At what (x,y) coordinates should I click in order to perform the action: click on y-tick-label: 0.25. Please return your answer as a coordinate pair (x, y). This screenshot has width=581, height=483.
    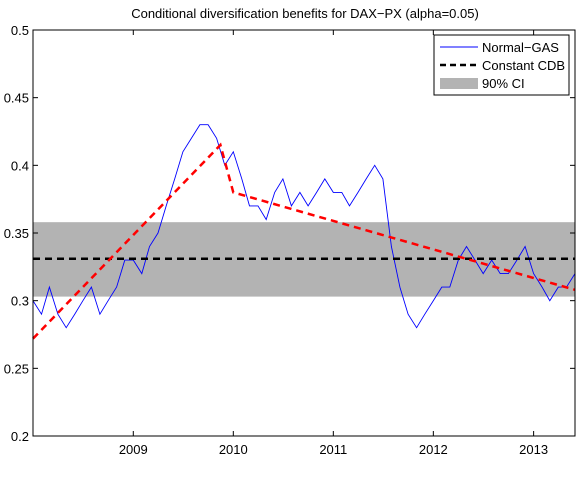
    Looking at the image, I should click on (16, 368).